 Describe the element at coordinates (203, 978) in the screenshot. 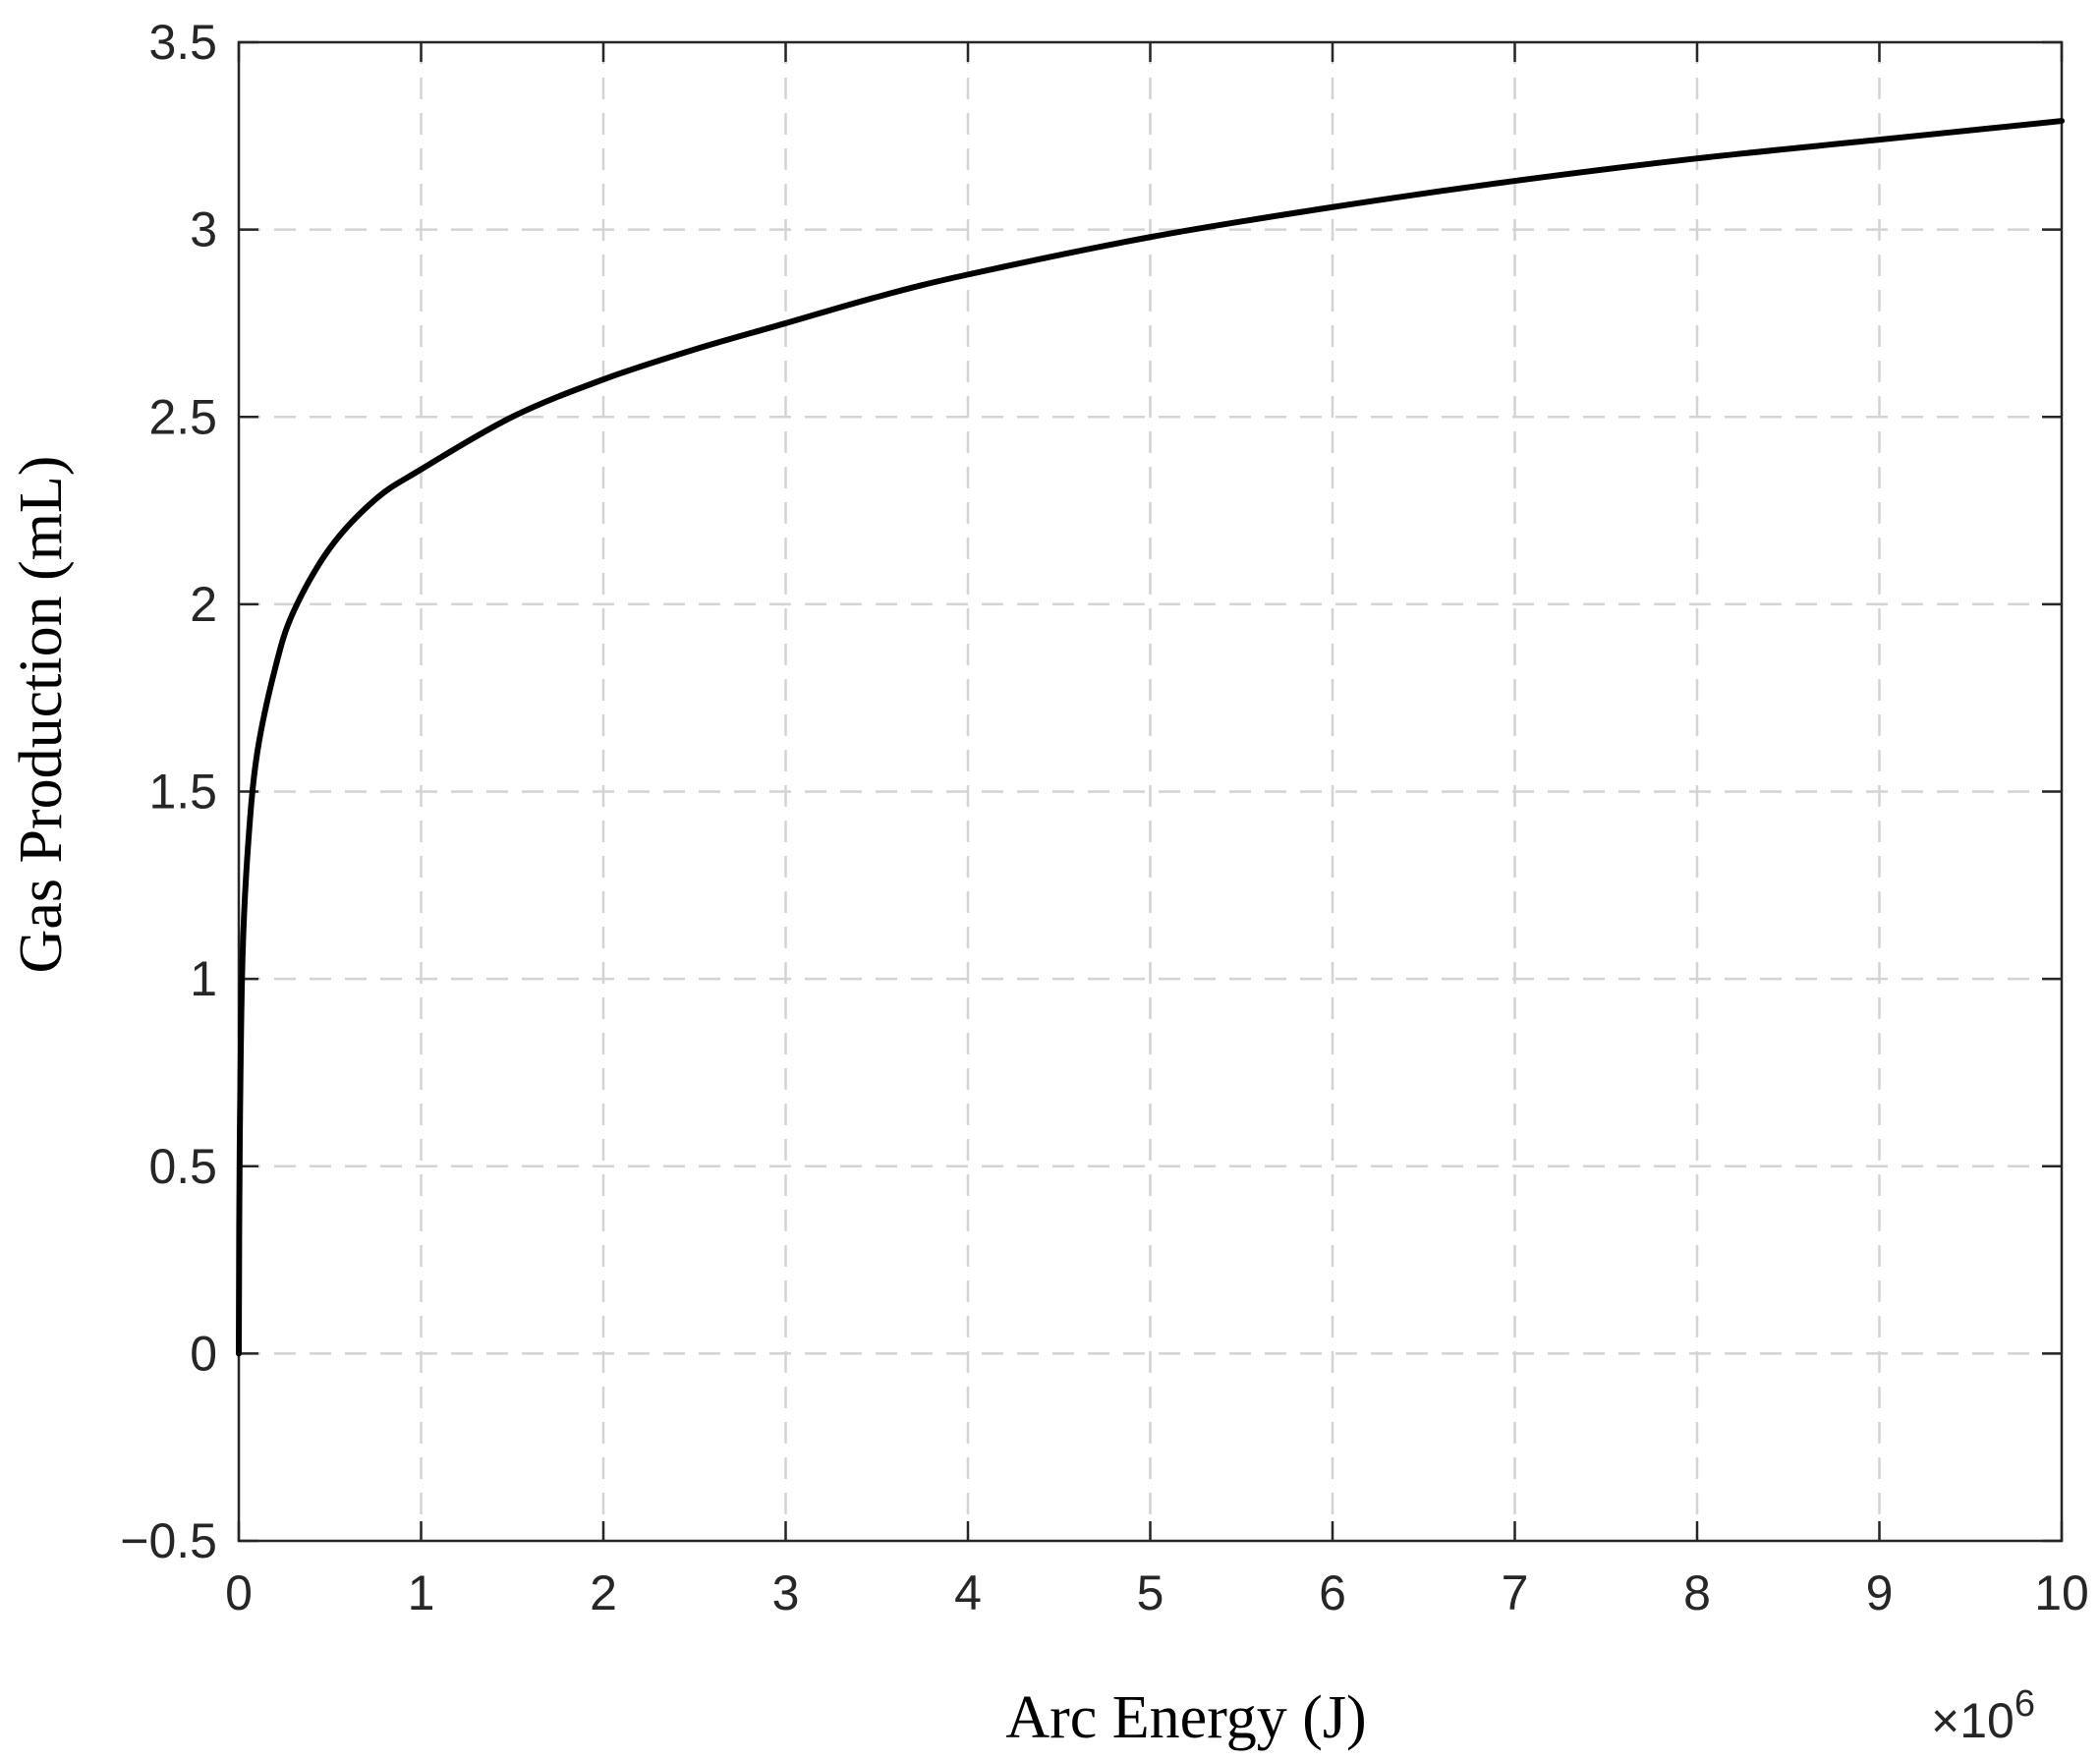

I see `y-tick-label: 1` at that location.